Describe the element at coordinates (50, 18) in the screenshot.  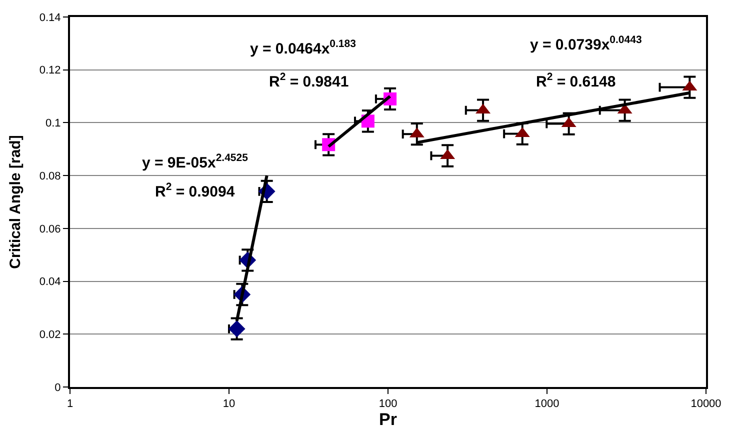
I see `y-tick-label: 0.14` at that location.